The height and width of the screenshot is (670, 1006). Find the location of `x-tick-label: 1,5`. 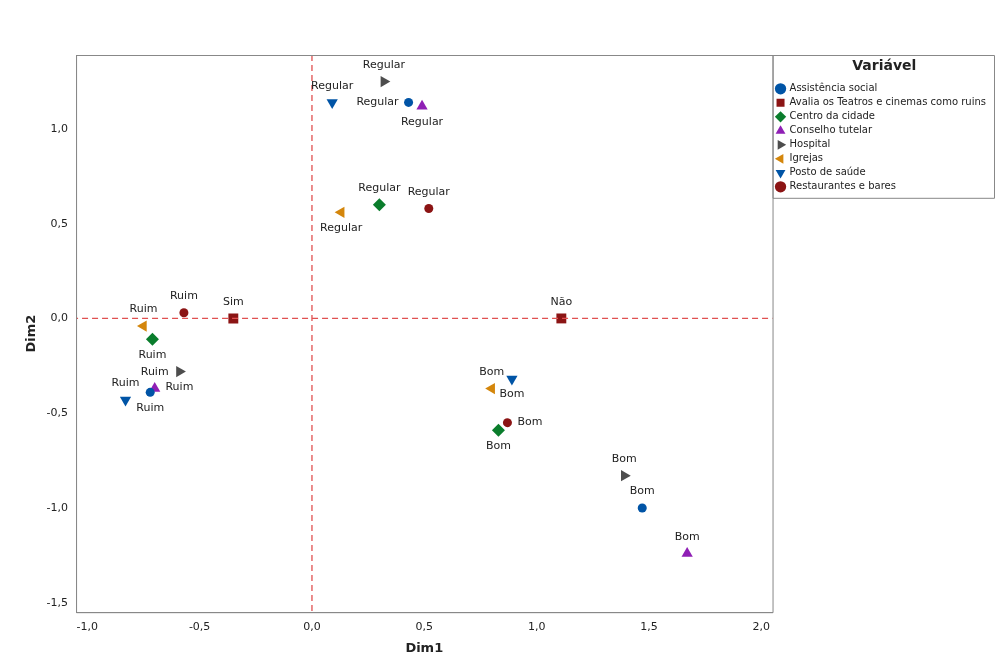

x-tick-label: 1,5 is located at coordinates (649, 626).